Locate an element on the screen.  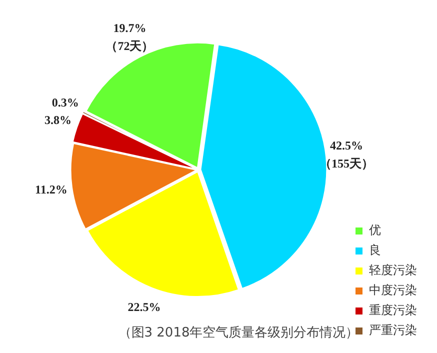
legend-label: 严重污染 is located at coordinates (393, 330).